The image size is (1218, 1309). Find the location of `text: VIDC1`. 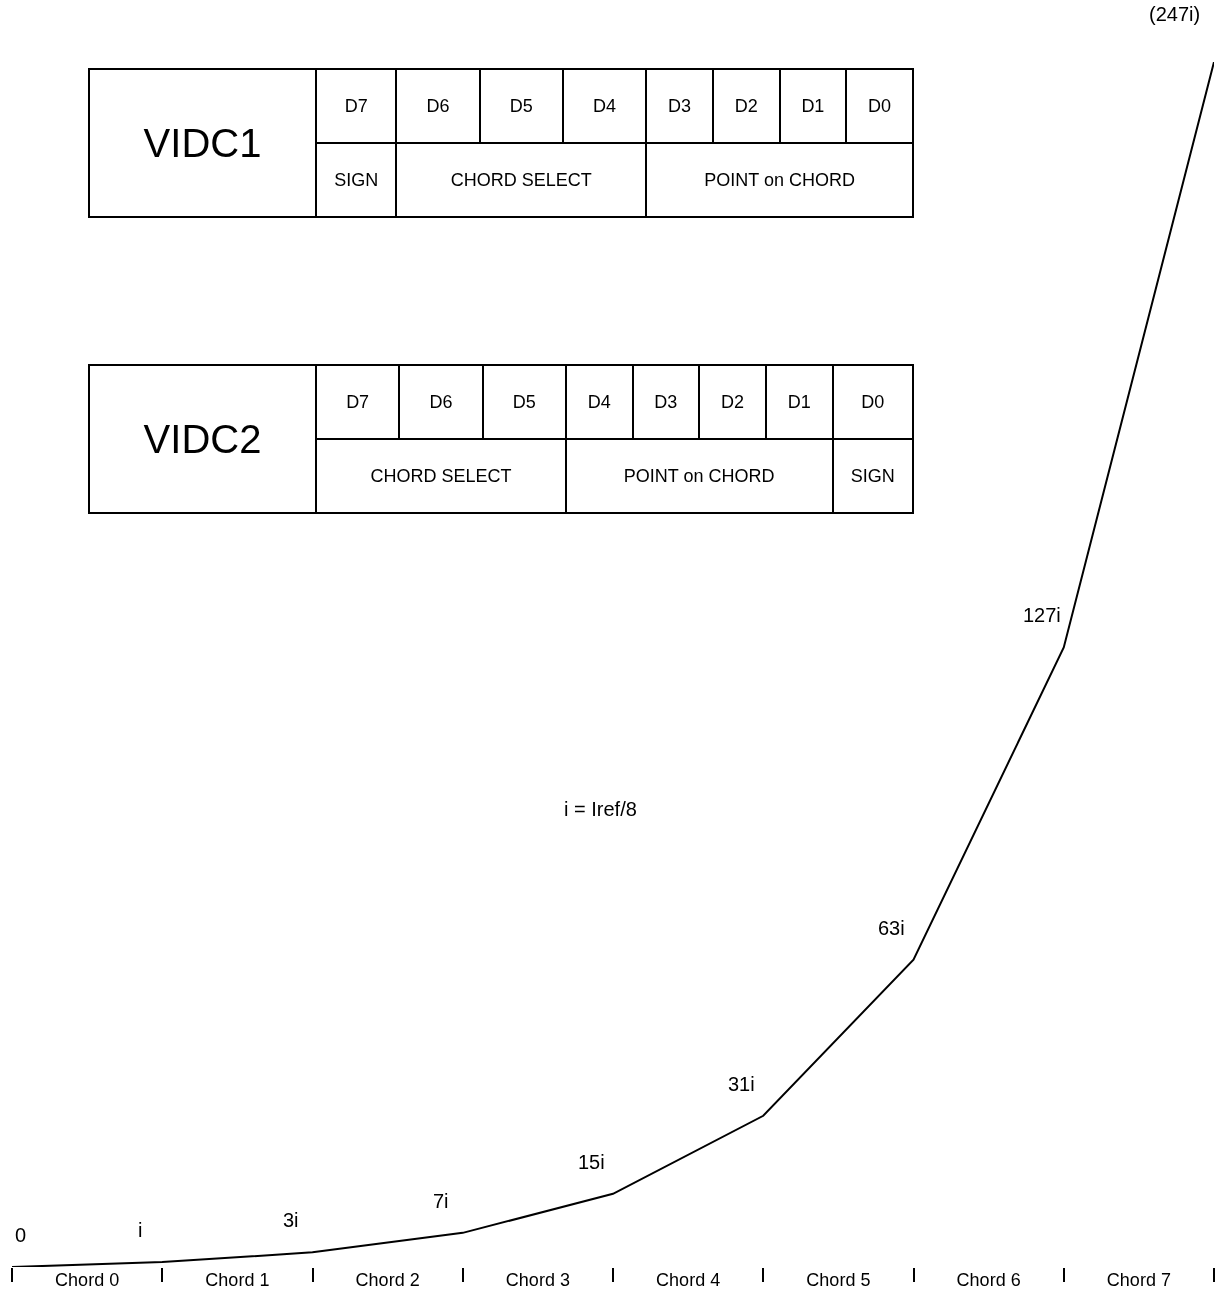

text: VIDC1 is located at coordinates (202, 143).